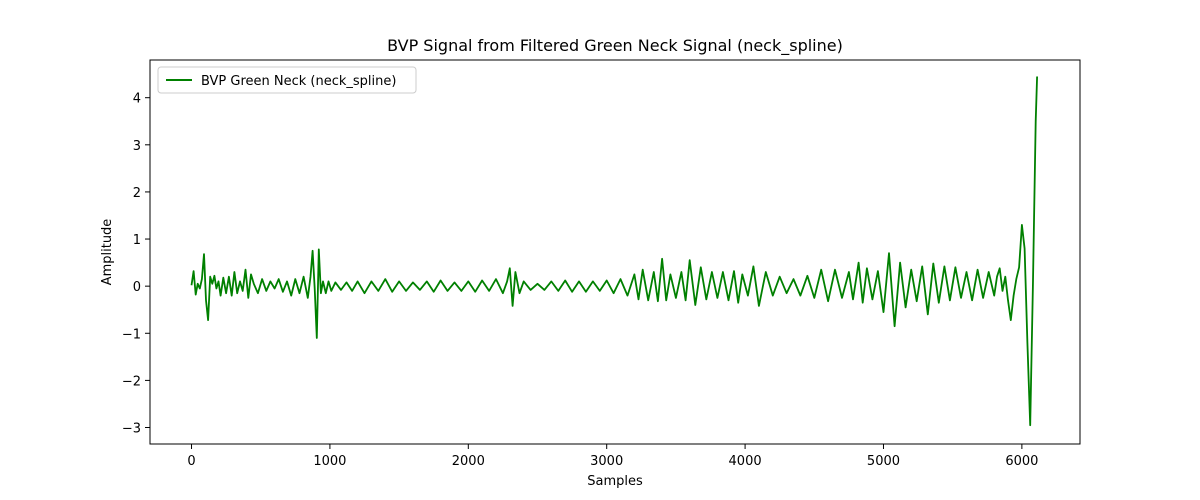 The width and height of the screenshot is (1200, 500). What do you see at coordinates (137, 146) in the screenshot?
I see `y-tick-label: 3` at bounding box center [137, 146].